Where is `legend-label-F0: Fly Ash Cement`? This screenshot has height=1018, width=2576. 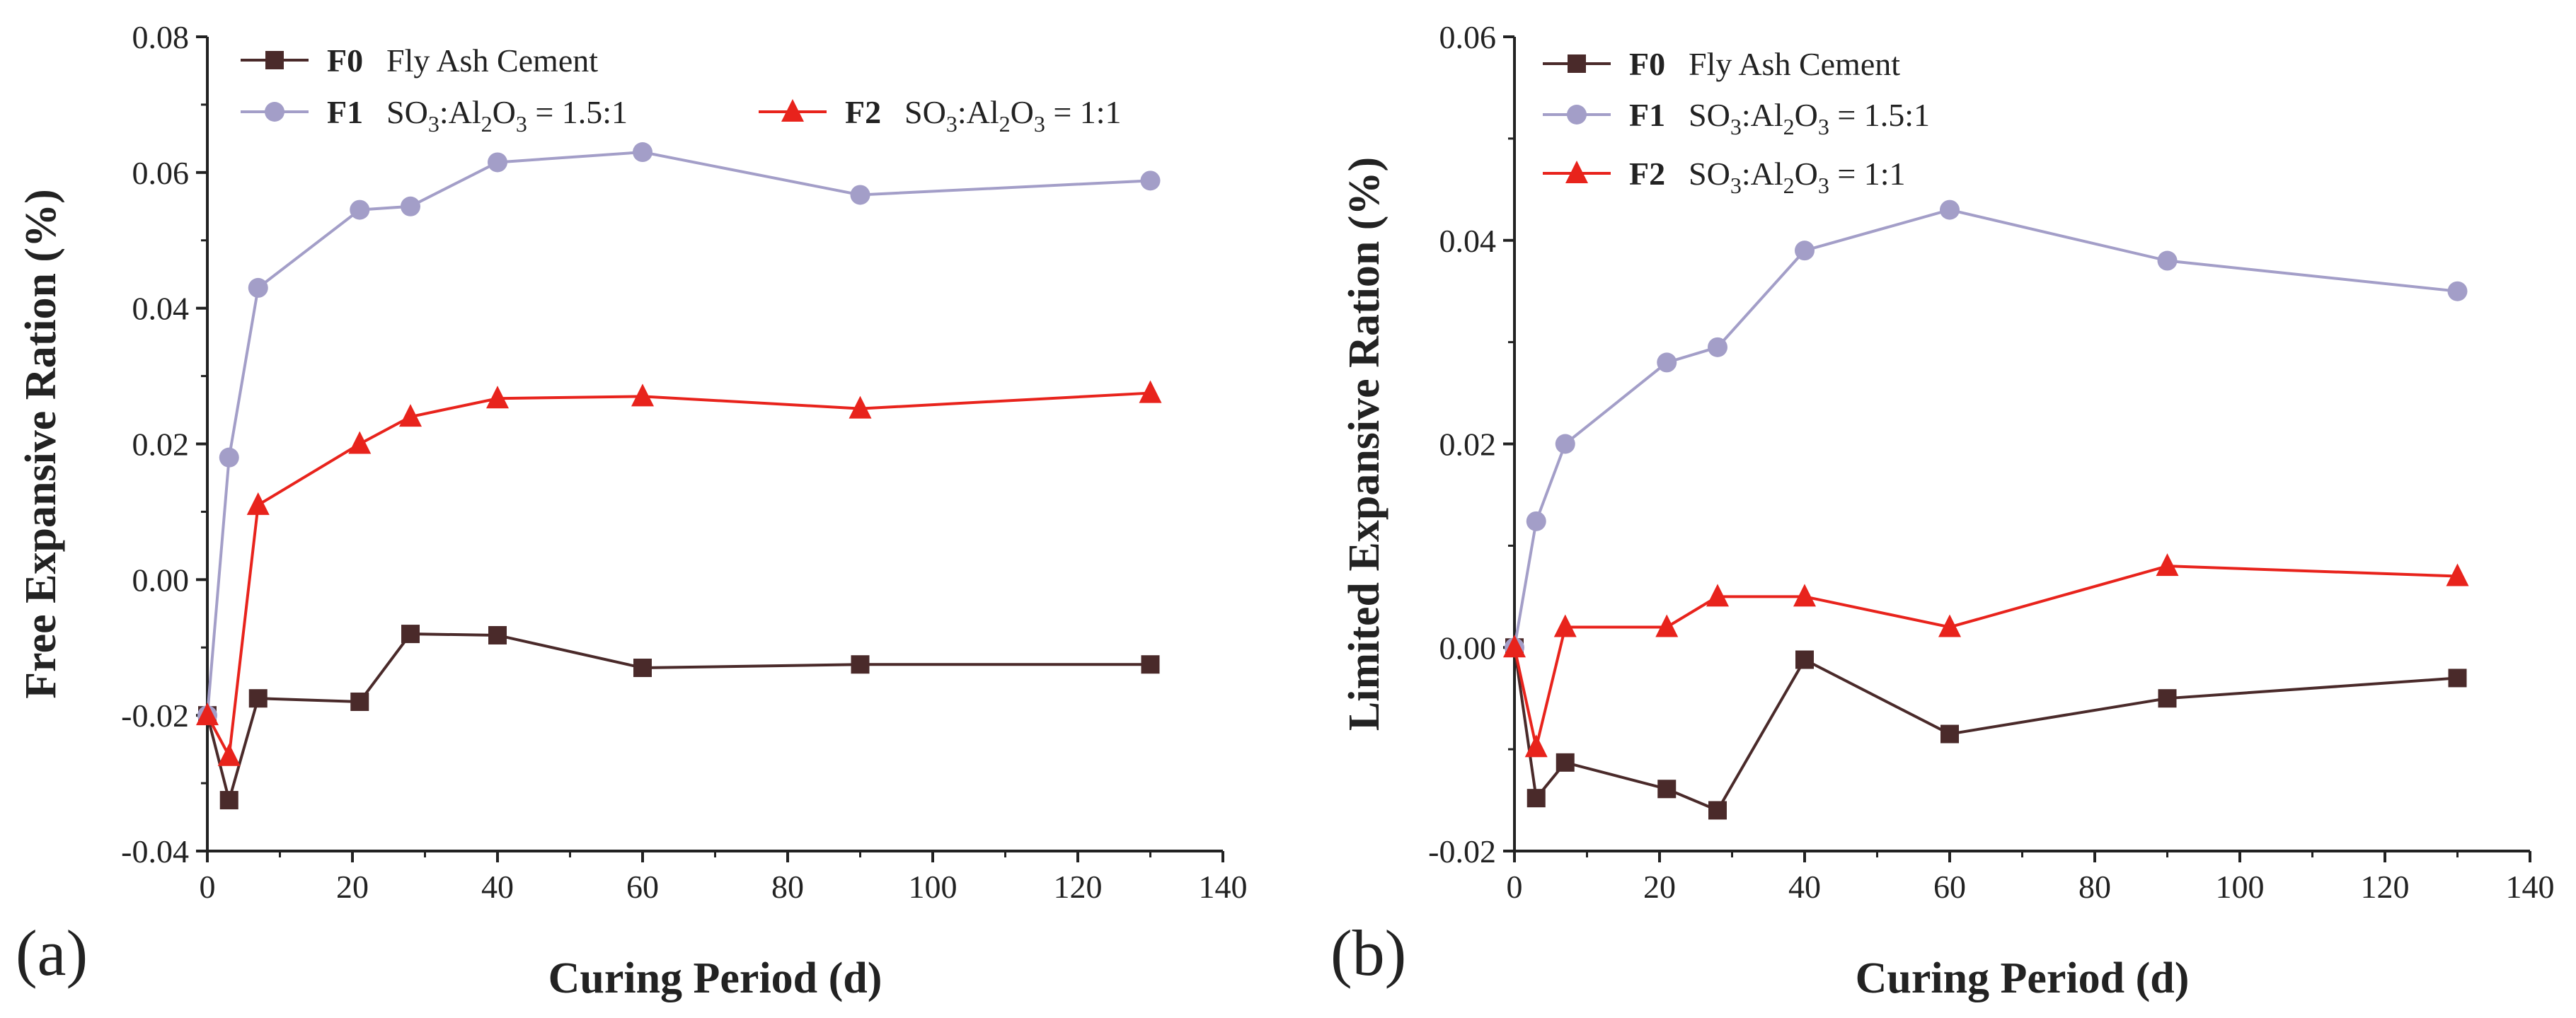
legend-label-F0: Fly Ash Cement is located at coordinates (492, 60).